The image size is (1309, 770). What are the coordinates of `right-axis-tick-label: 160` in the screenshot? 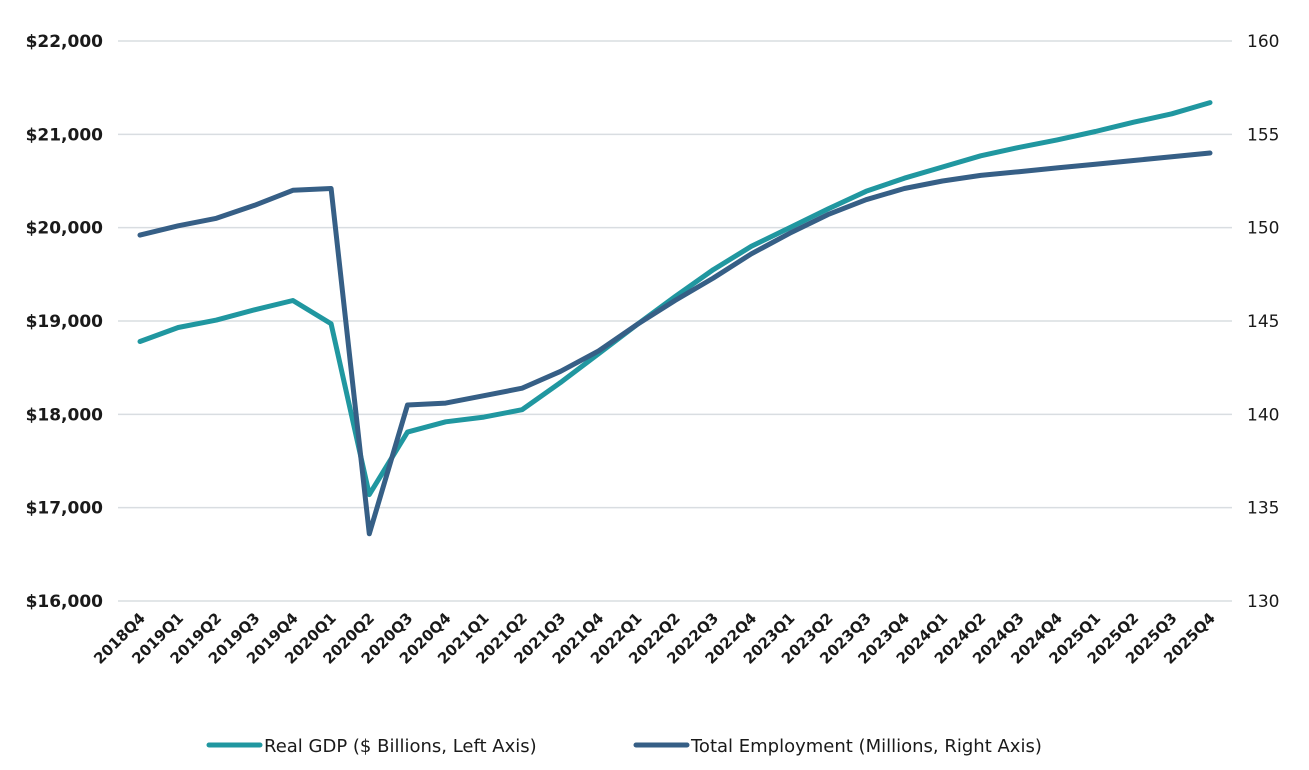 It's located at (1263, 42).